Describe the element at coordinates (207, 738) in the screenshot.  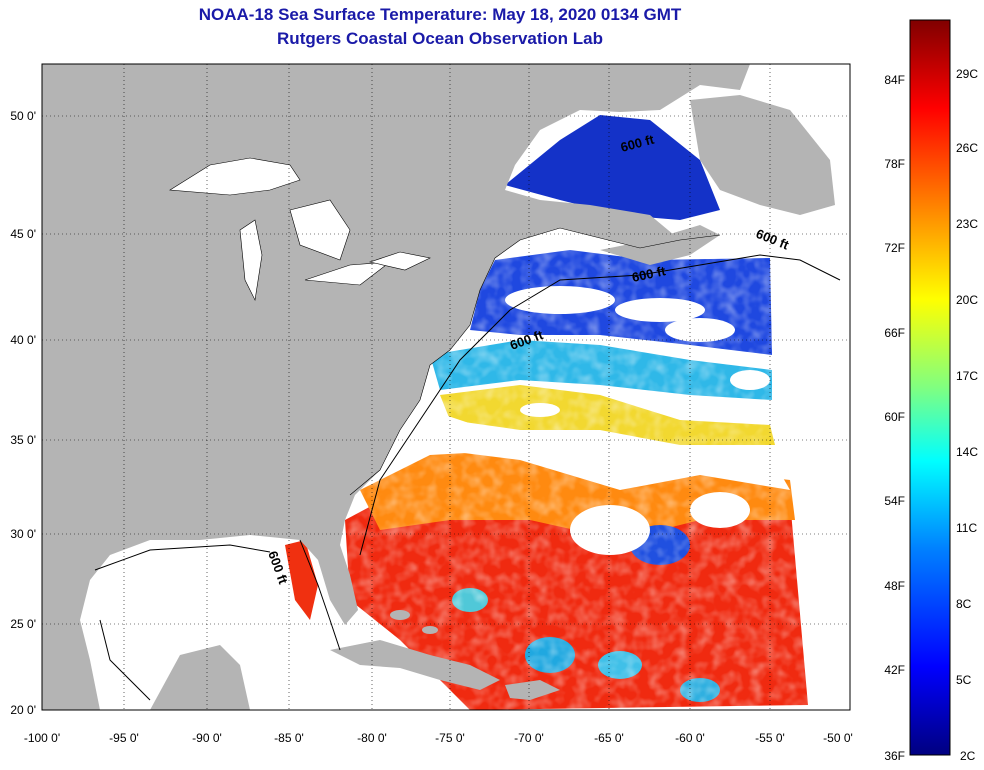
I see `lon-tick-label: -90 0'` at that location.